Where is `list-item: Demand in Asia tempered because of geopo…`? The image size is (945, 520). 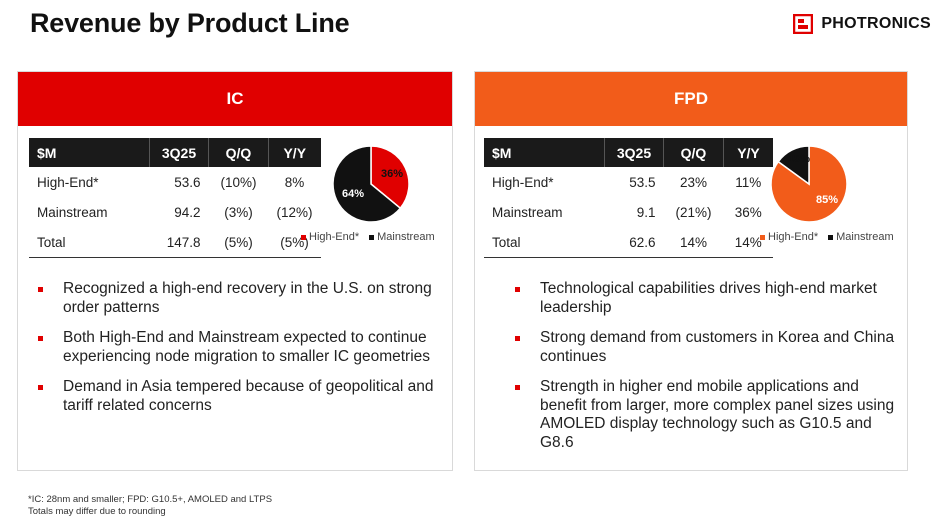 list-item: Demand in Asia tempered because of geopo… is located at coordinates (238, 396).